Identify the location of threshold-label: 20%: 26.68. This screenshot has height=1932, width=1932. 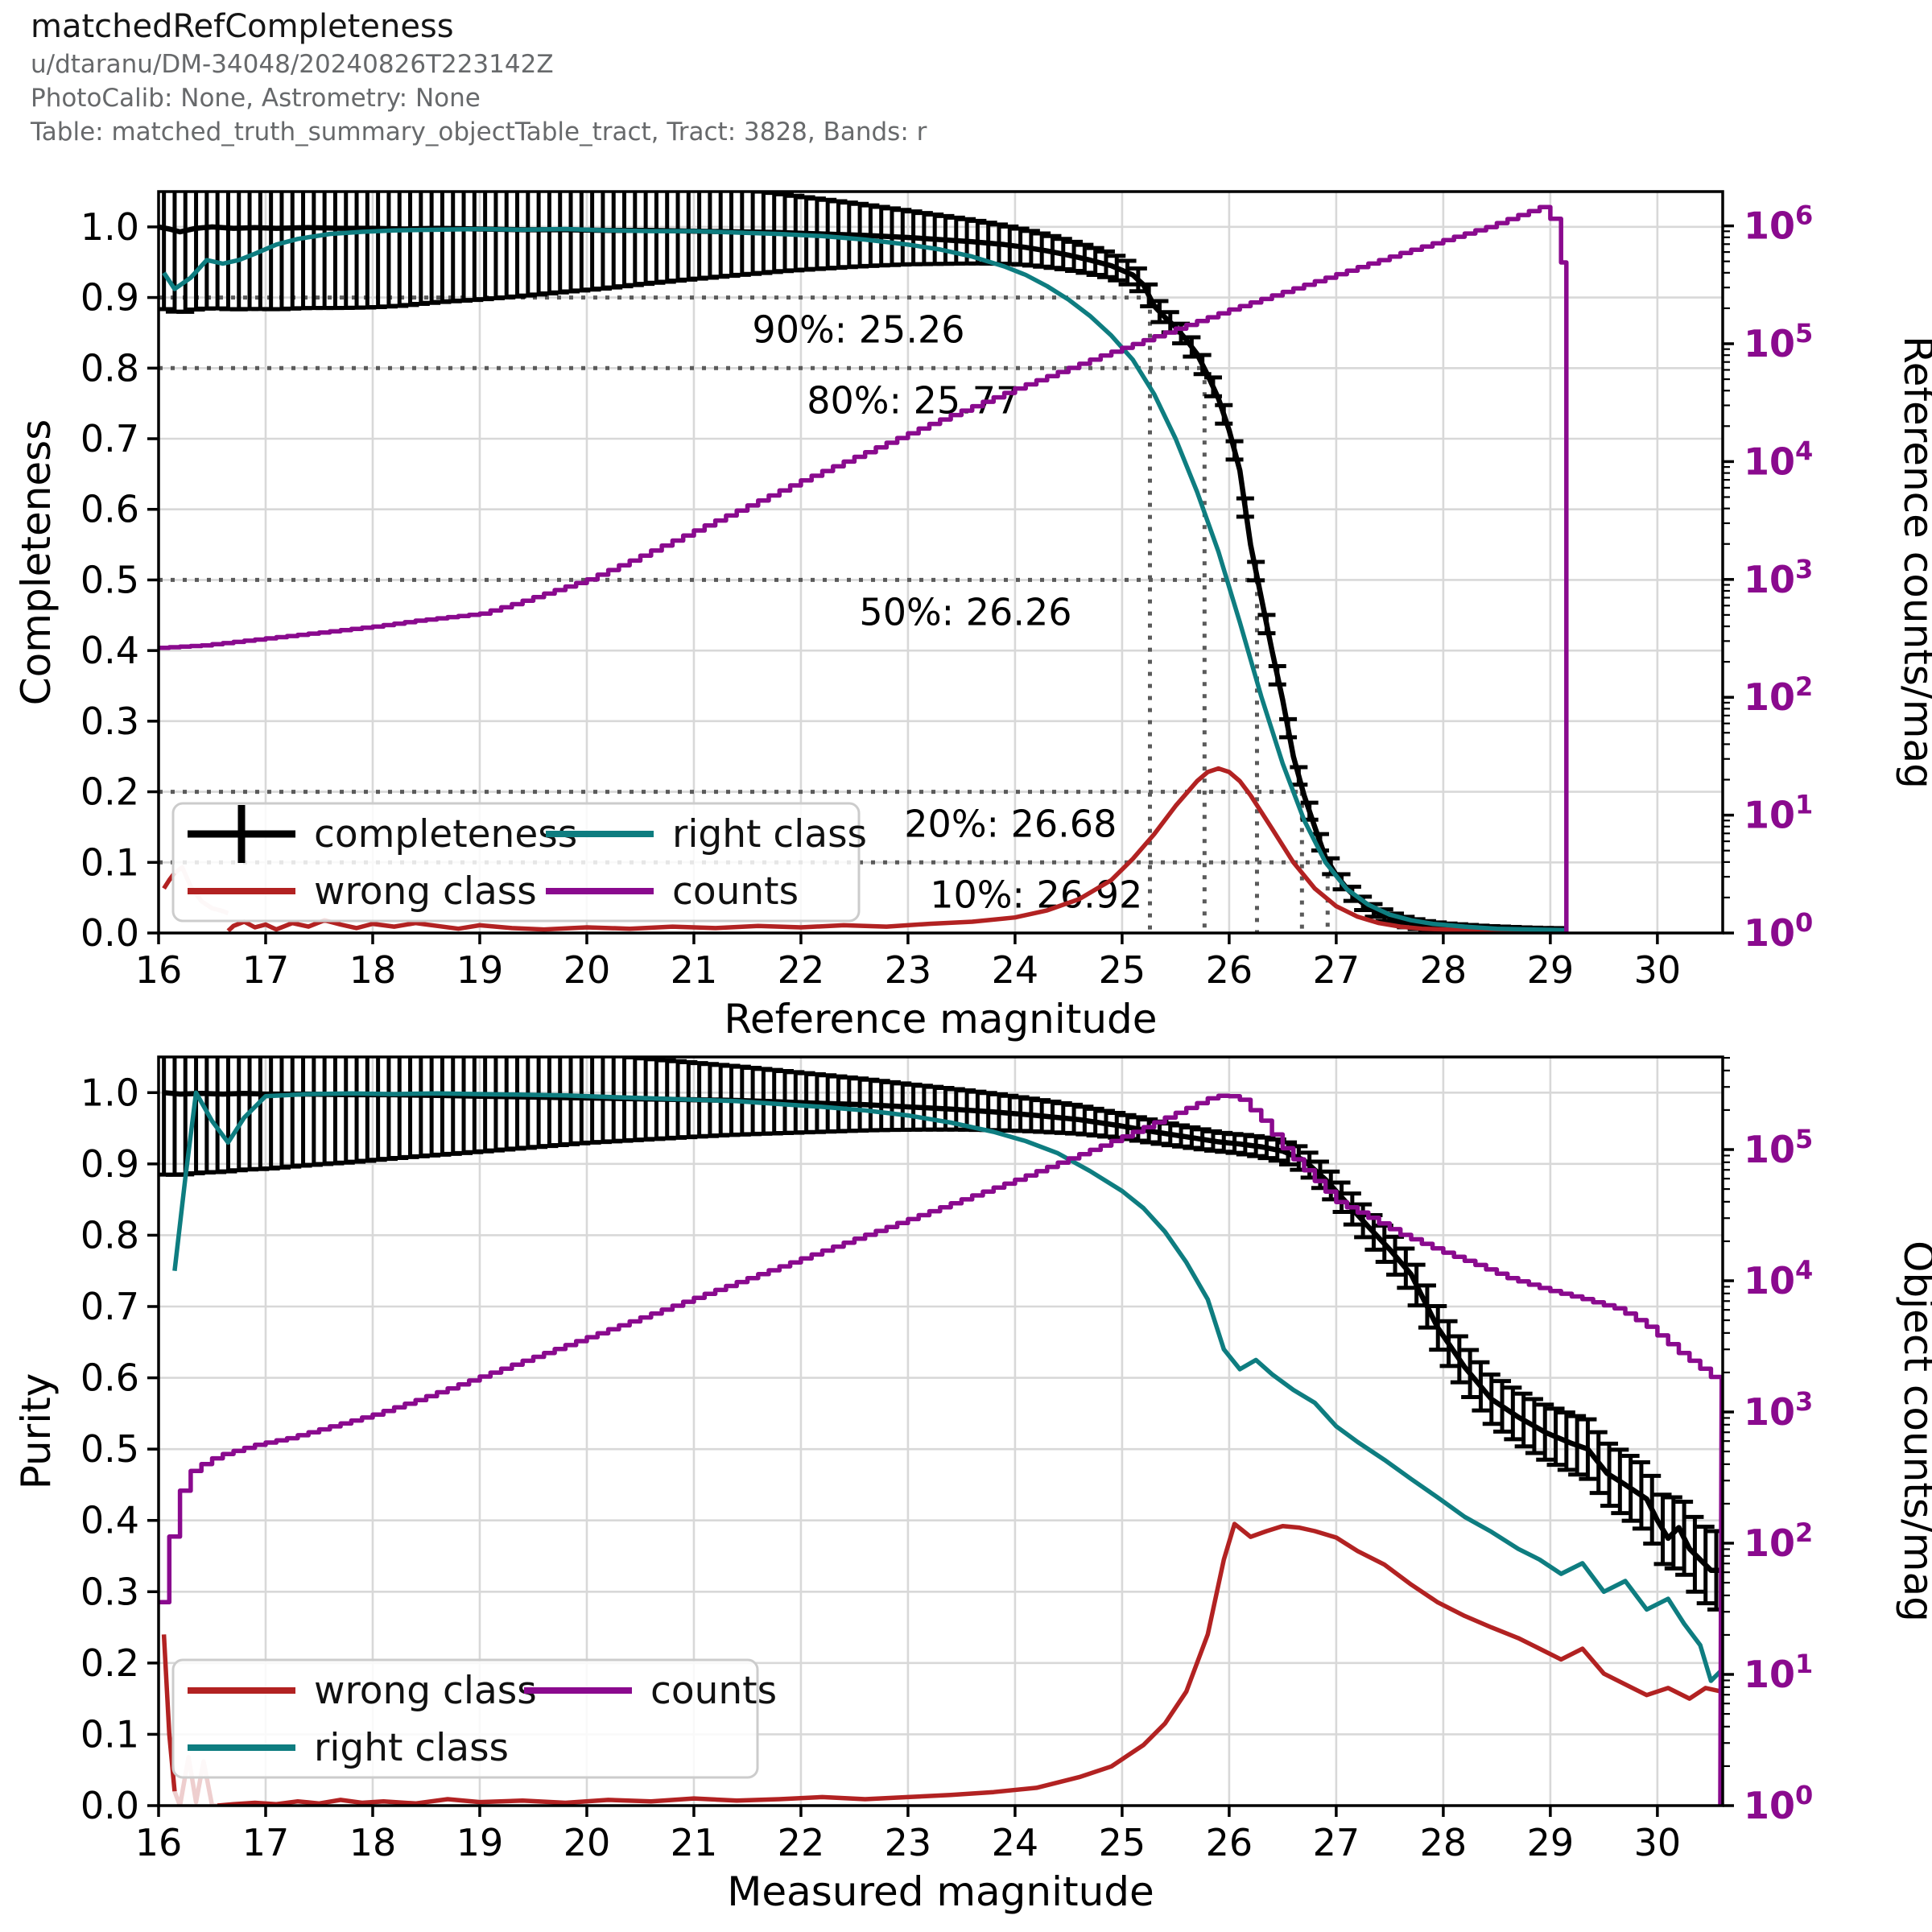
(1010, 824).